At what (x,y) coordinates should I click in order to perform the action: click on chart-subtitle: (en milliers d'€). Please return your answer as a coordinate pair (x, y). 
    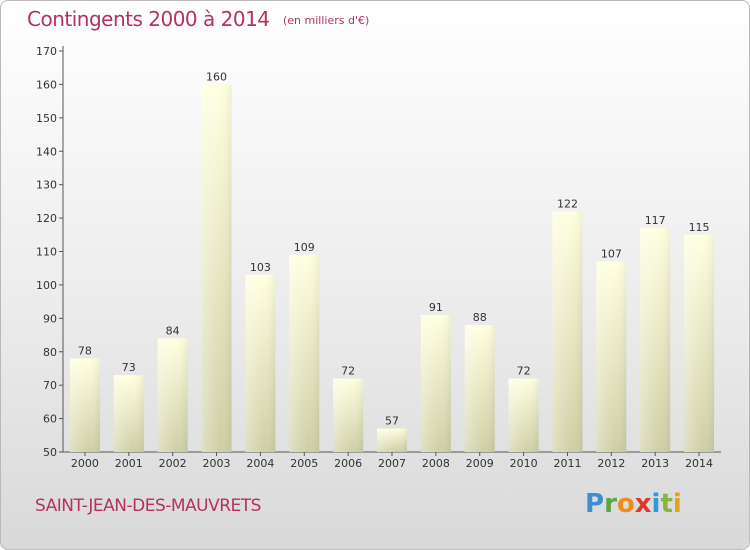
    Looking at the image, I should click on (326, 20).